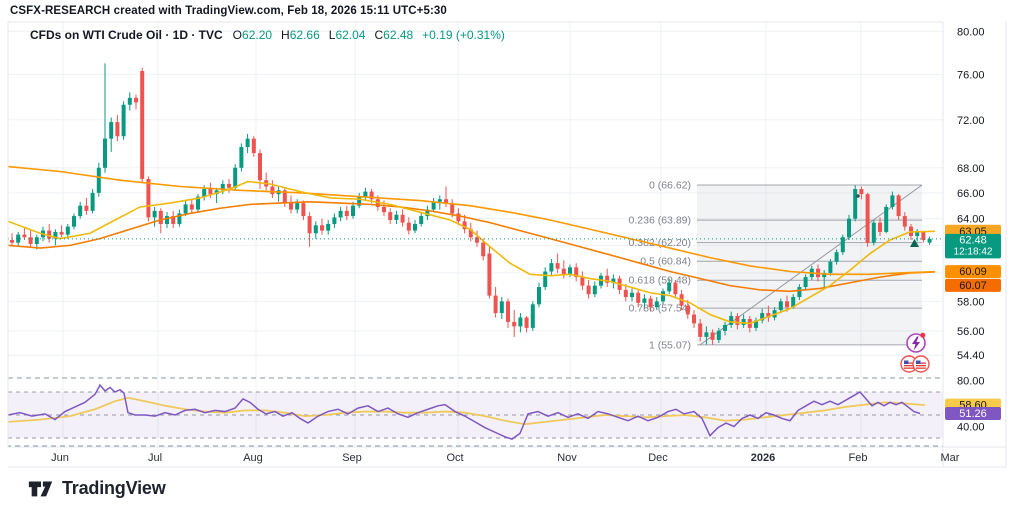  What do you see at coordinates (665, 262) in the screenshot?
I see `fib-level-label: 0.5 (60.84)` at bounding box center [665, 262].